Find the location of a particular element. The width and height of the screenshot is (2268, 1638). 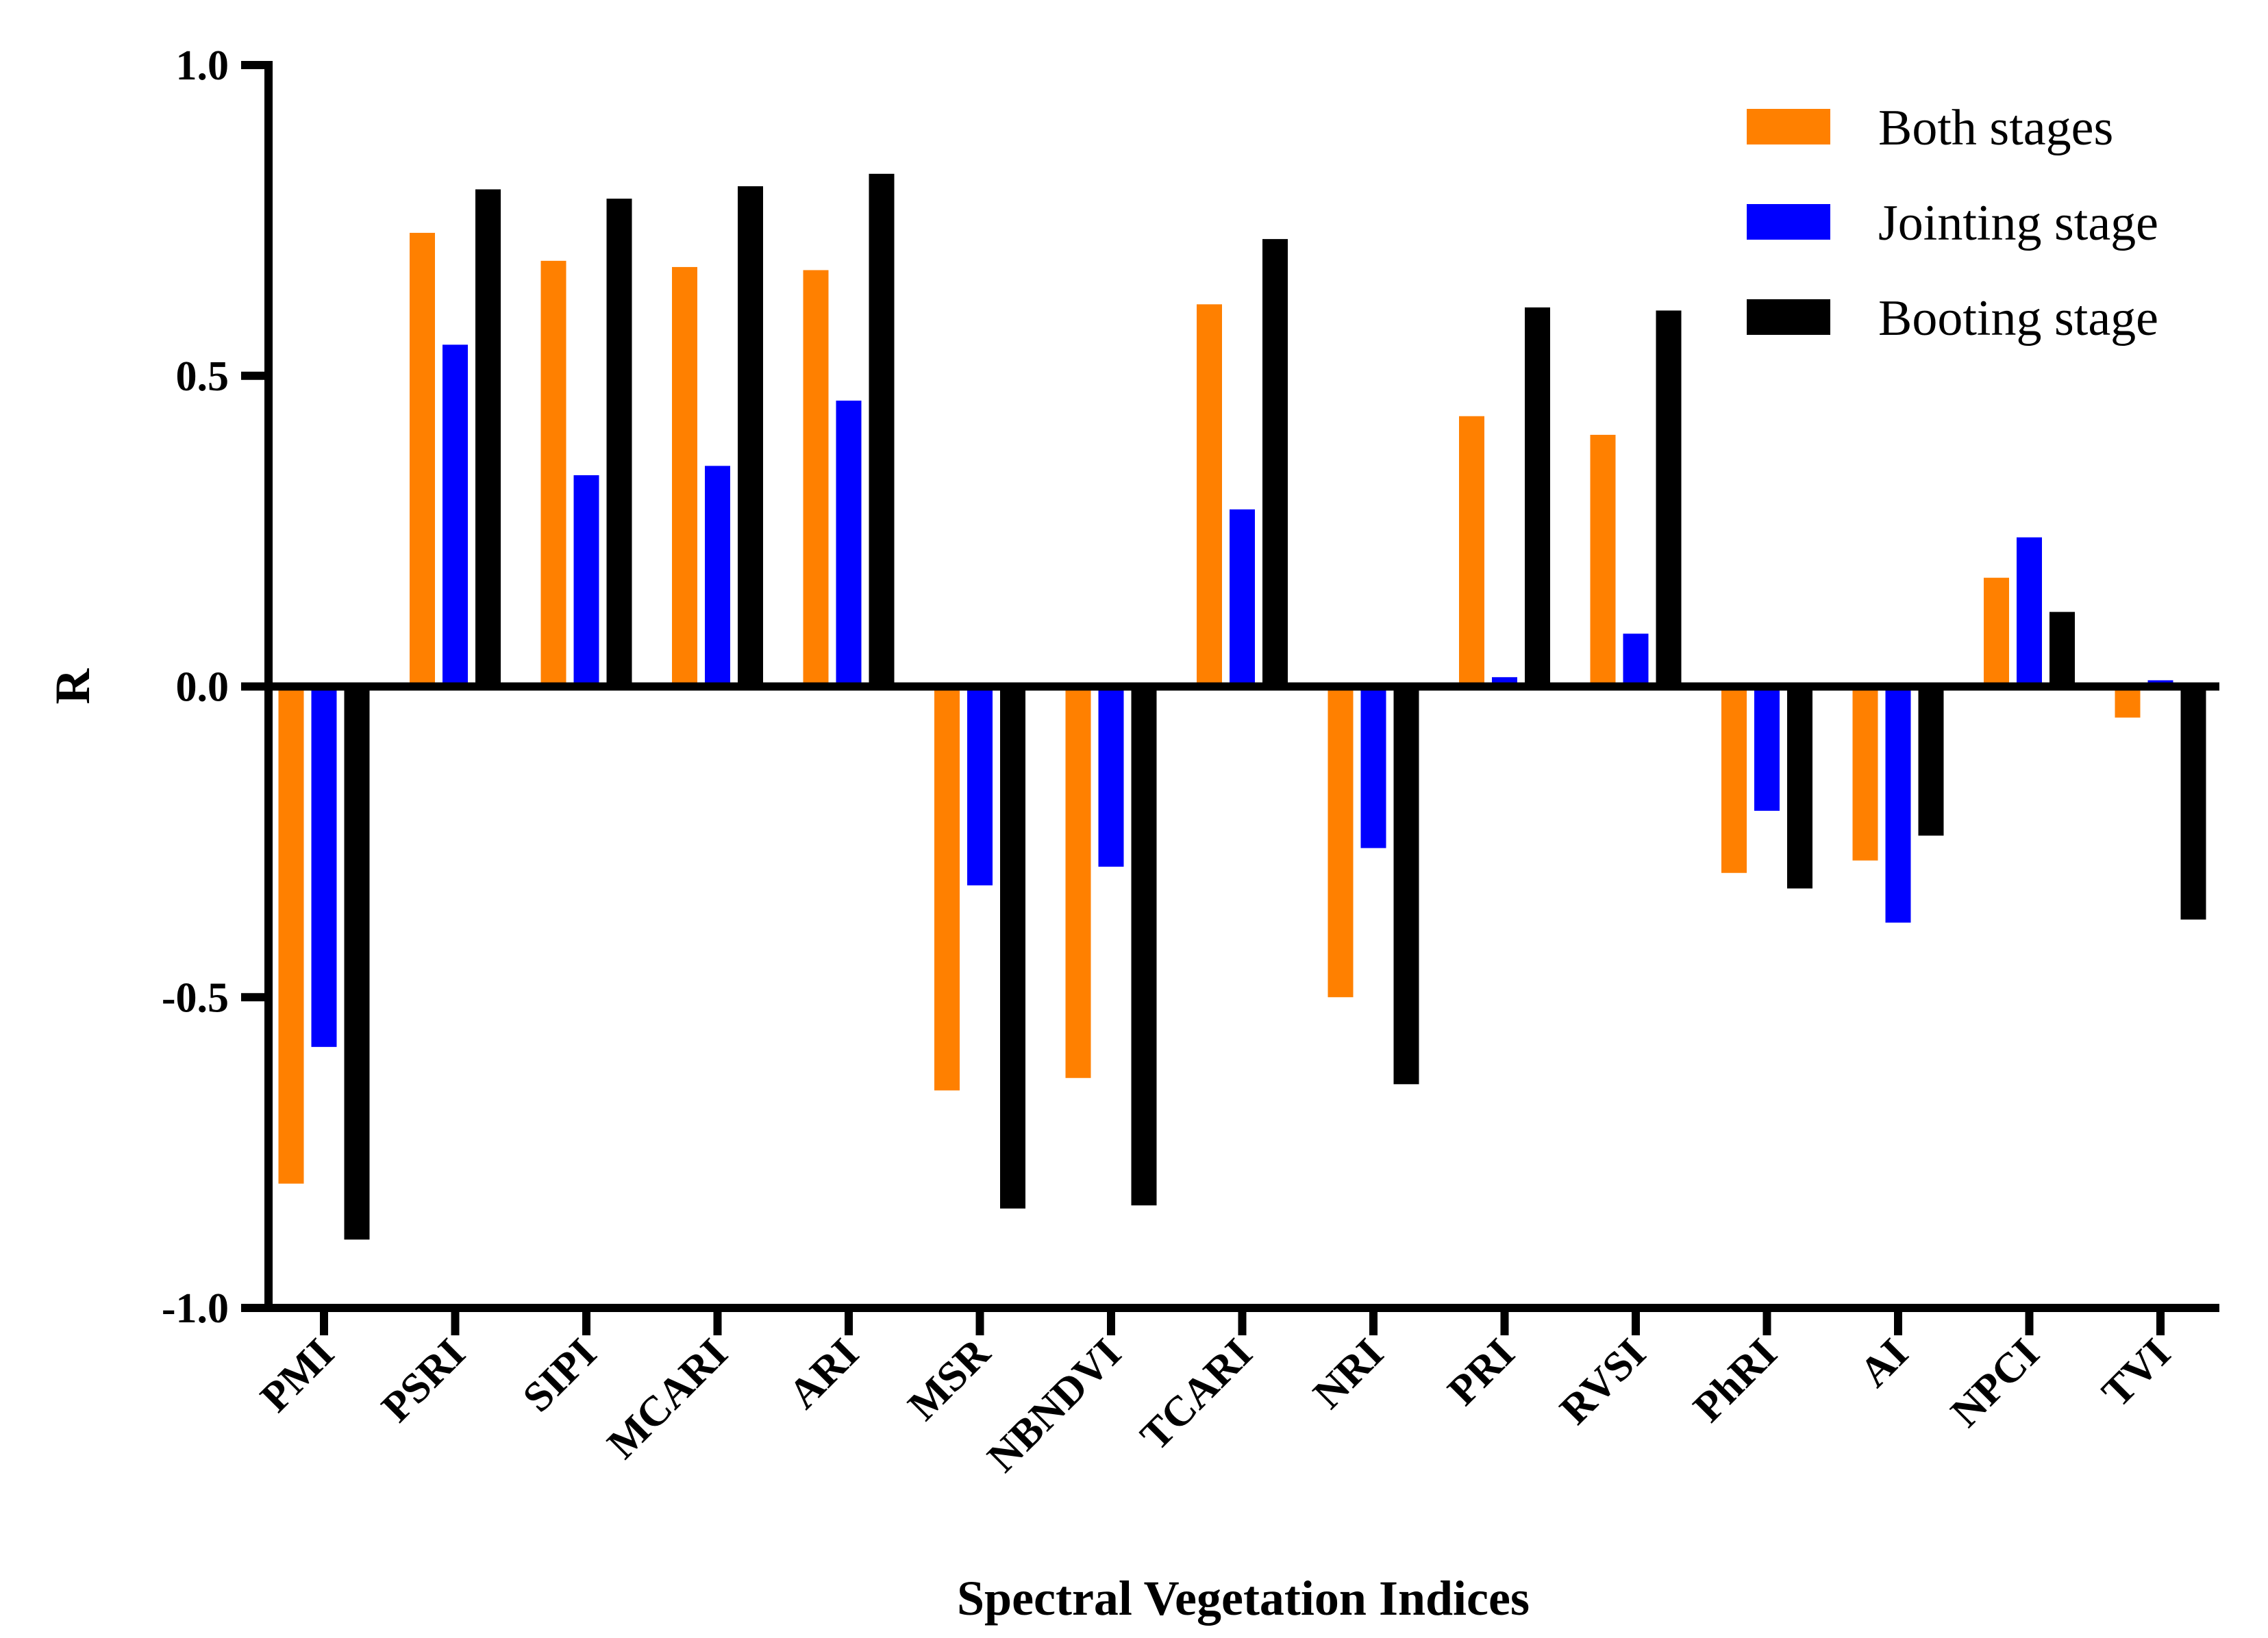

x-tick-label-ari: ARI is located at coordinates (823, 1374).